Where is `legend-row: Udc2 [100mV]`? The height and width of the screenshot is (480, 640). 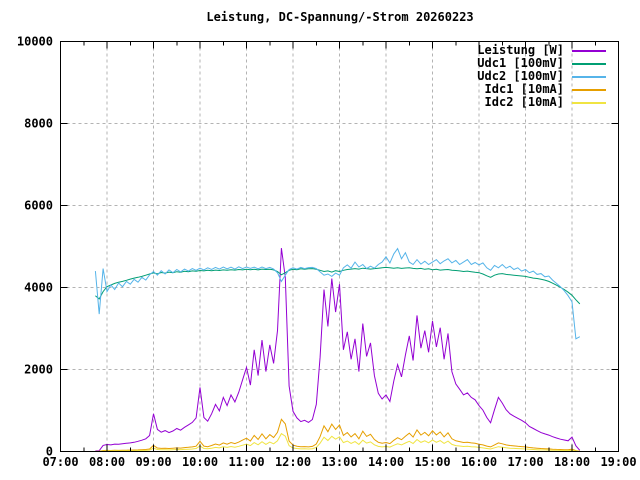 legend-row: Udc2 [100mV] is located at coordinates (303, 76).